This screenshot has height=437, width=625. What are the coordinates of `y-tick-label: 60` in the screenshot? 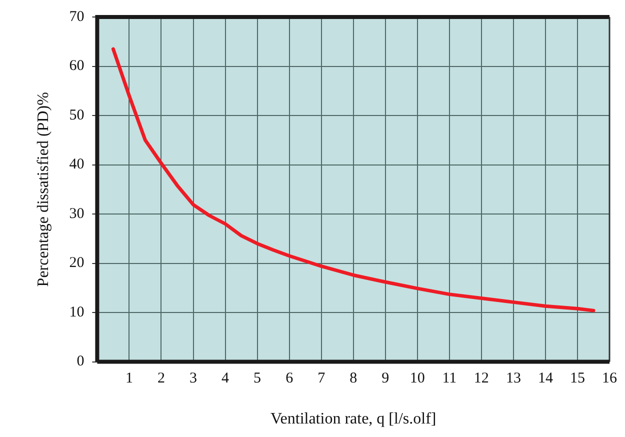 It's located at (76, 66).